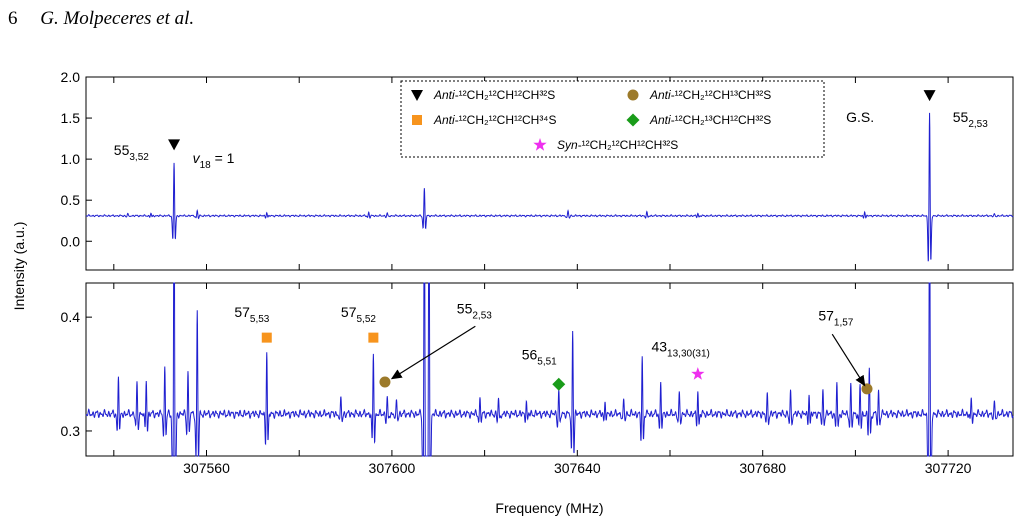  I want to click on page-header: 6 G. Molpeceres et al., so click(101, 19).